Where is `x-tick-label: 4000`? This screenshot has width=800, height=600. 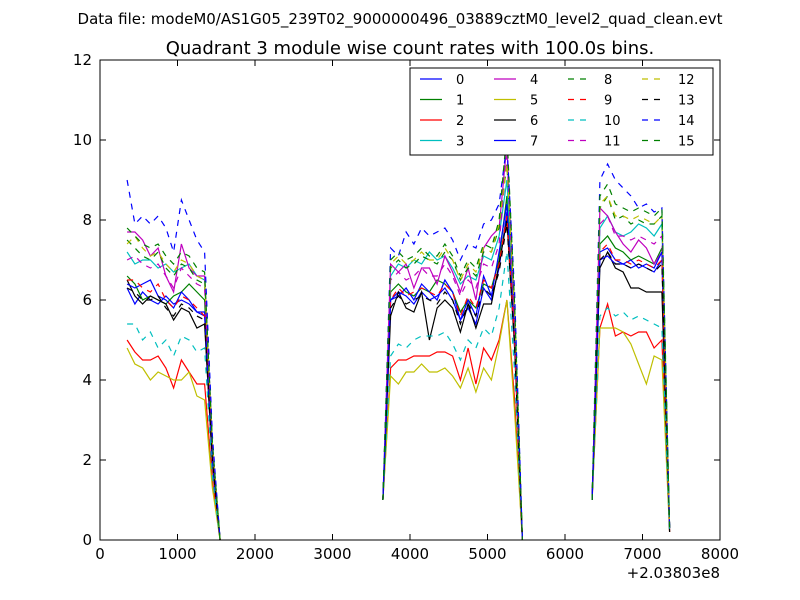 x-tick-label: 4000 is located at coordinates (410, 554).